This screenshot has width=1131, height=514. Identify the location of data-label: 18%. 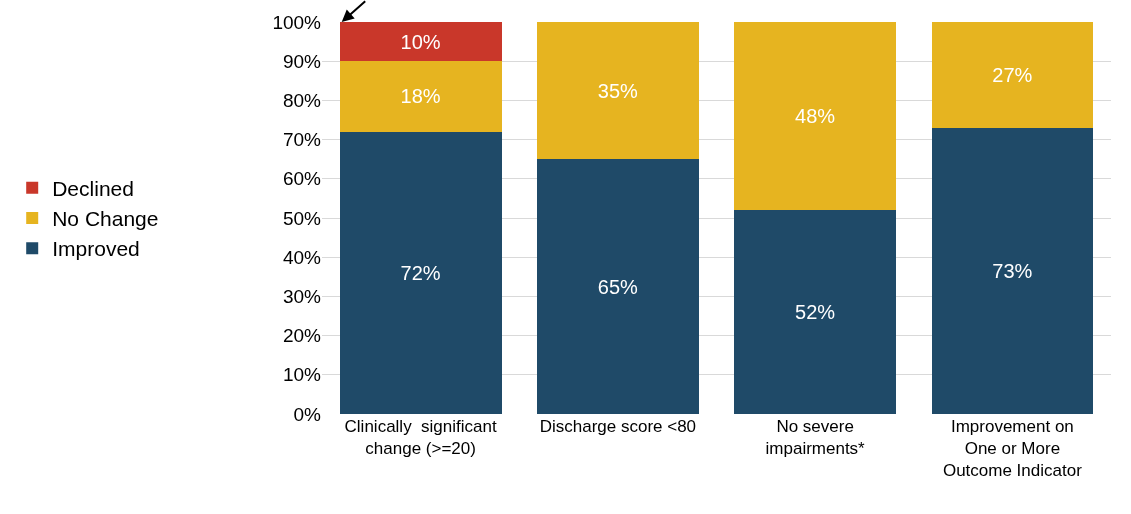
(420, 96).